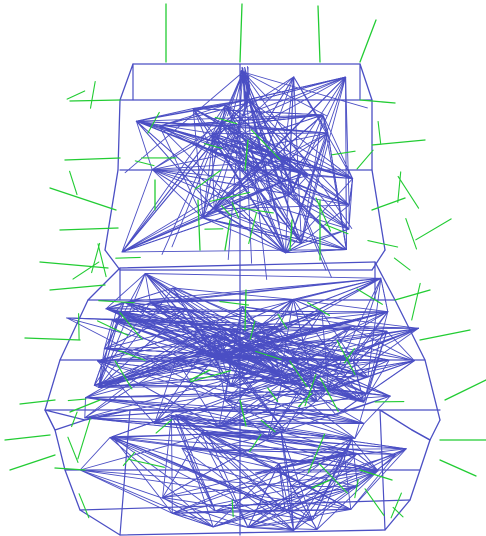 The height and width of the screenshot is (536, 486). I want to click on structure-edge, so click(125, 472).